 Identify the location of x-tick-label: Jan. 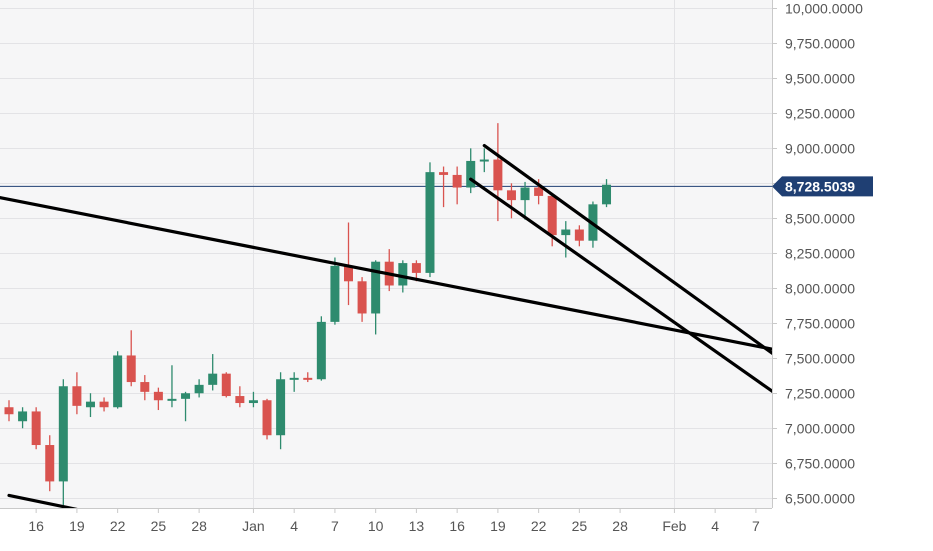
(253, 526).